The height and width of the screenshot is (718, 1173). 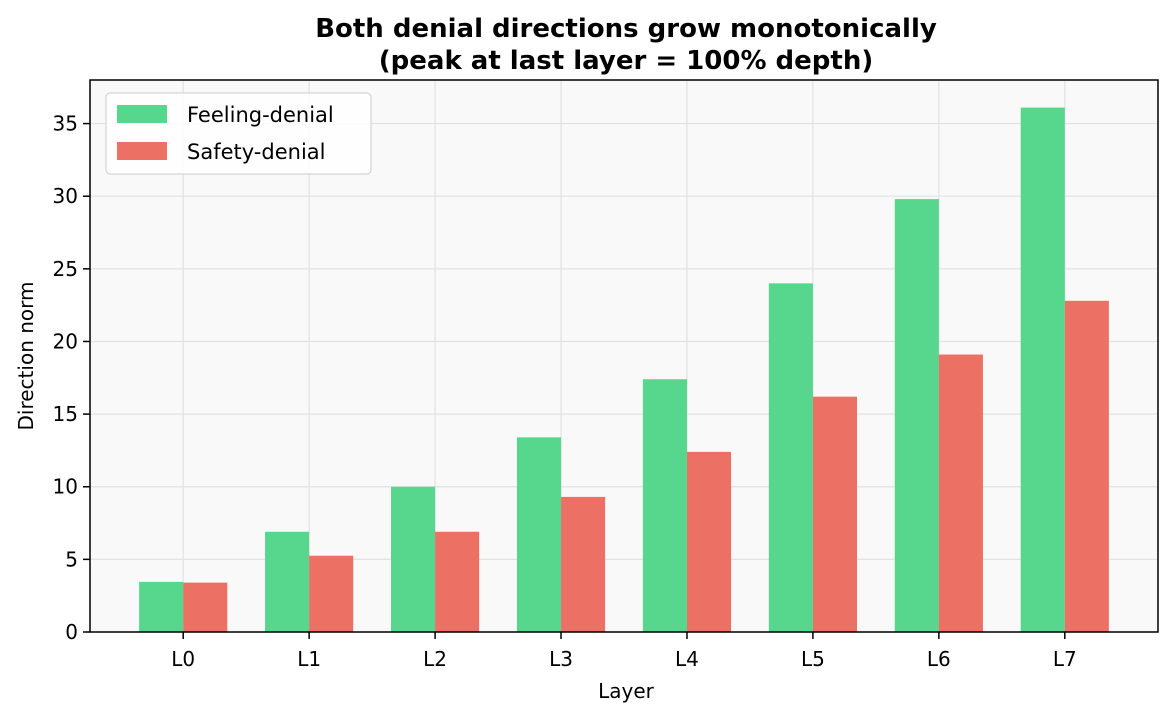 What do you see at coordinates (1042, 370) in the screenshot?
I see `bar-feeling-denial-l7` at bounding box center [1042, 370].